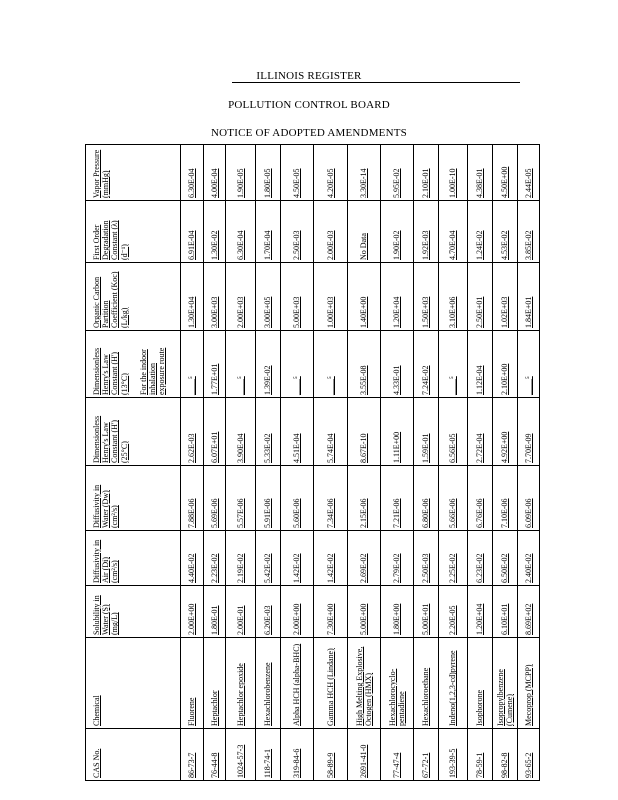 The height and width of the screenshot is (800, 618). I want to click on value-cell: 5.00E+01, so click(426, 611).